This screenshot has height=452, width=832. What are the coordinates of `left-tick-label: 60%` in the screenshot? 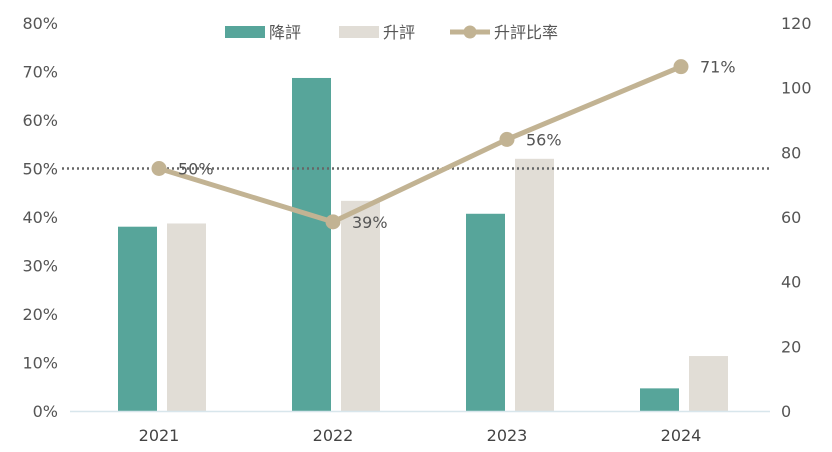 It's located at (40, 120).